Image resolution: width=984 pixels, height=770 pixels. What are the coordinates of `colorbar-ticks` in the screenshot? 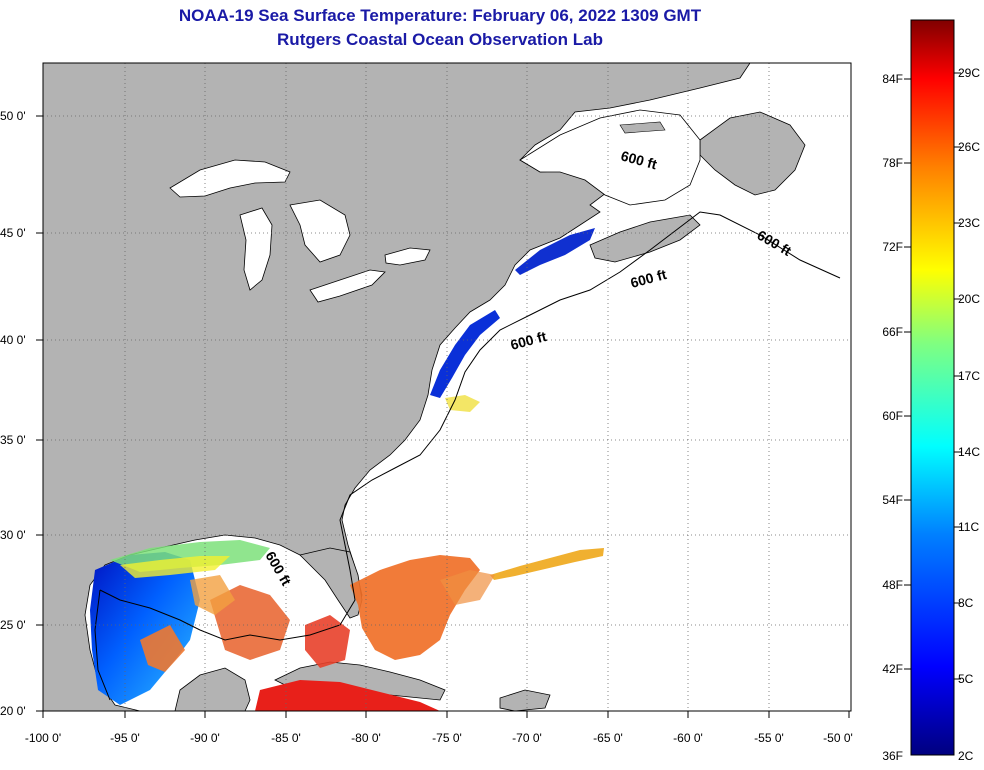 It's located at (932, 376).